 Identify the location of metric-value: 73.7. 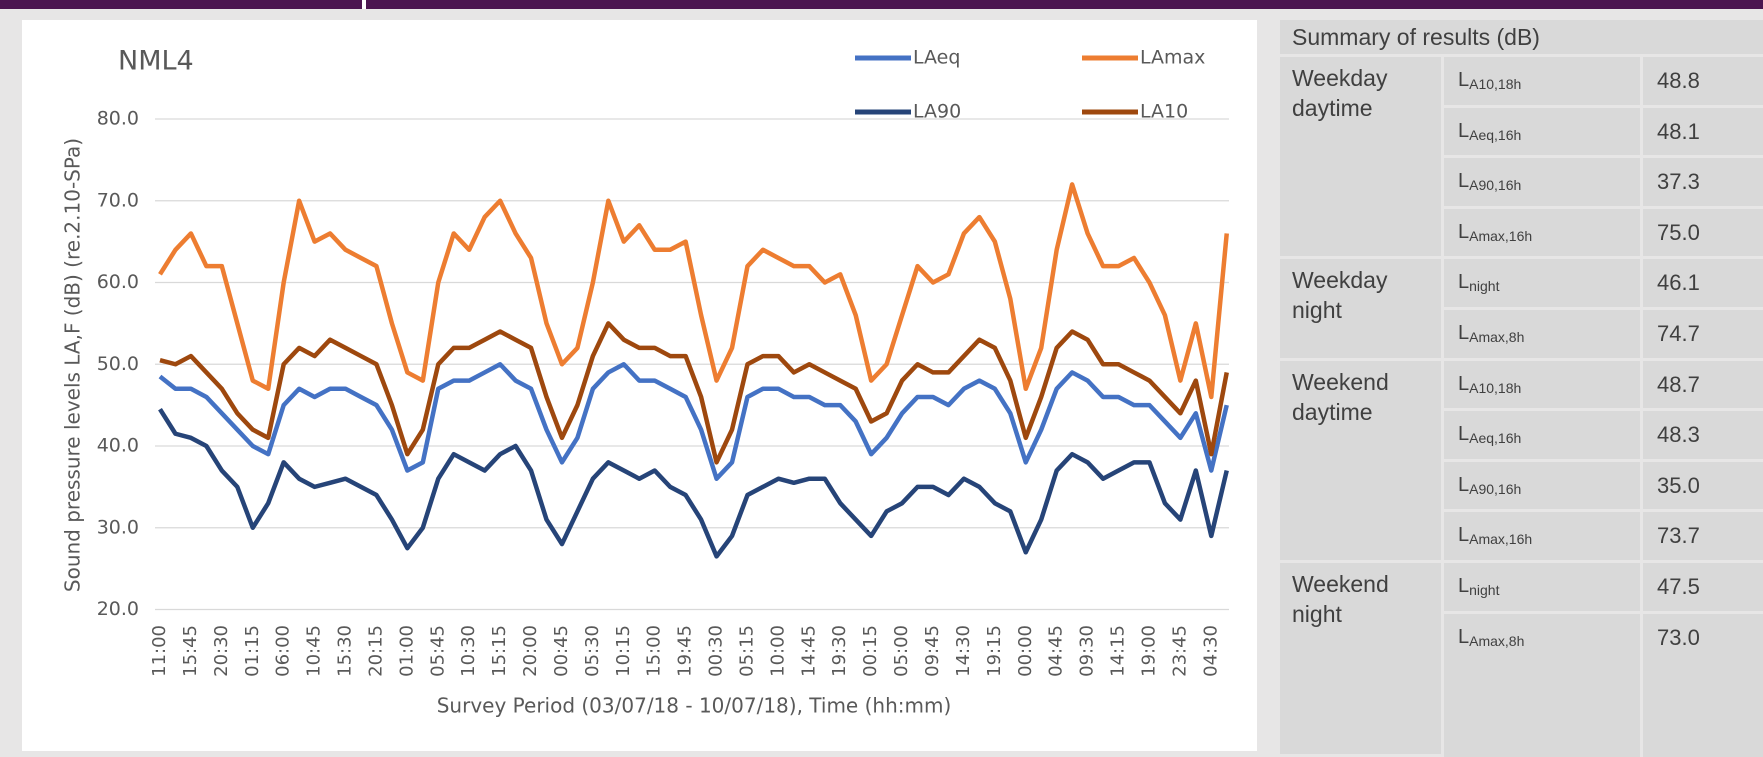
(1703, 536).